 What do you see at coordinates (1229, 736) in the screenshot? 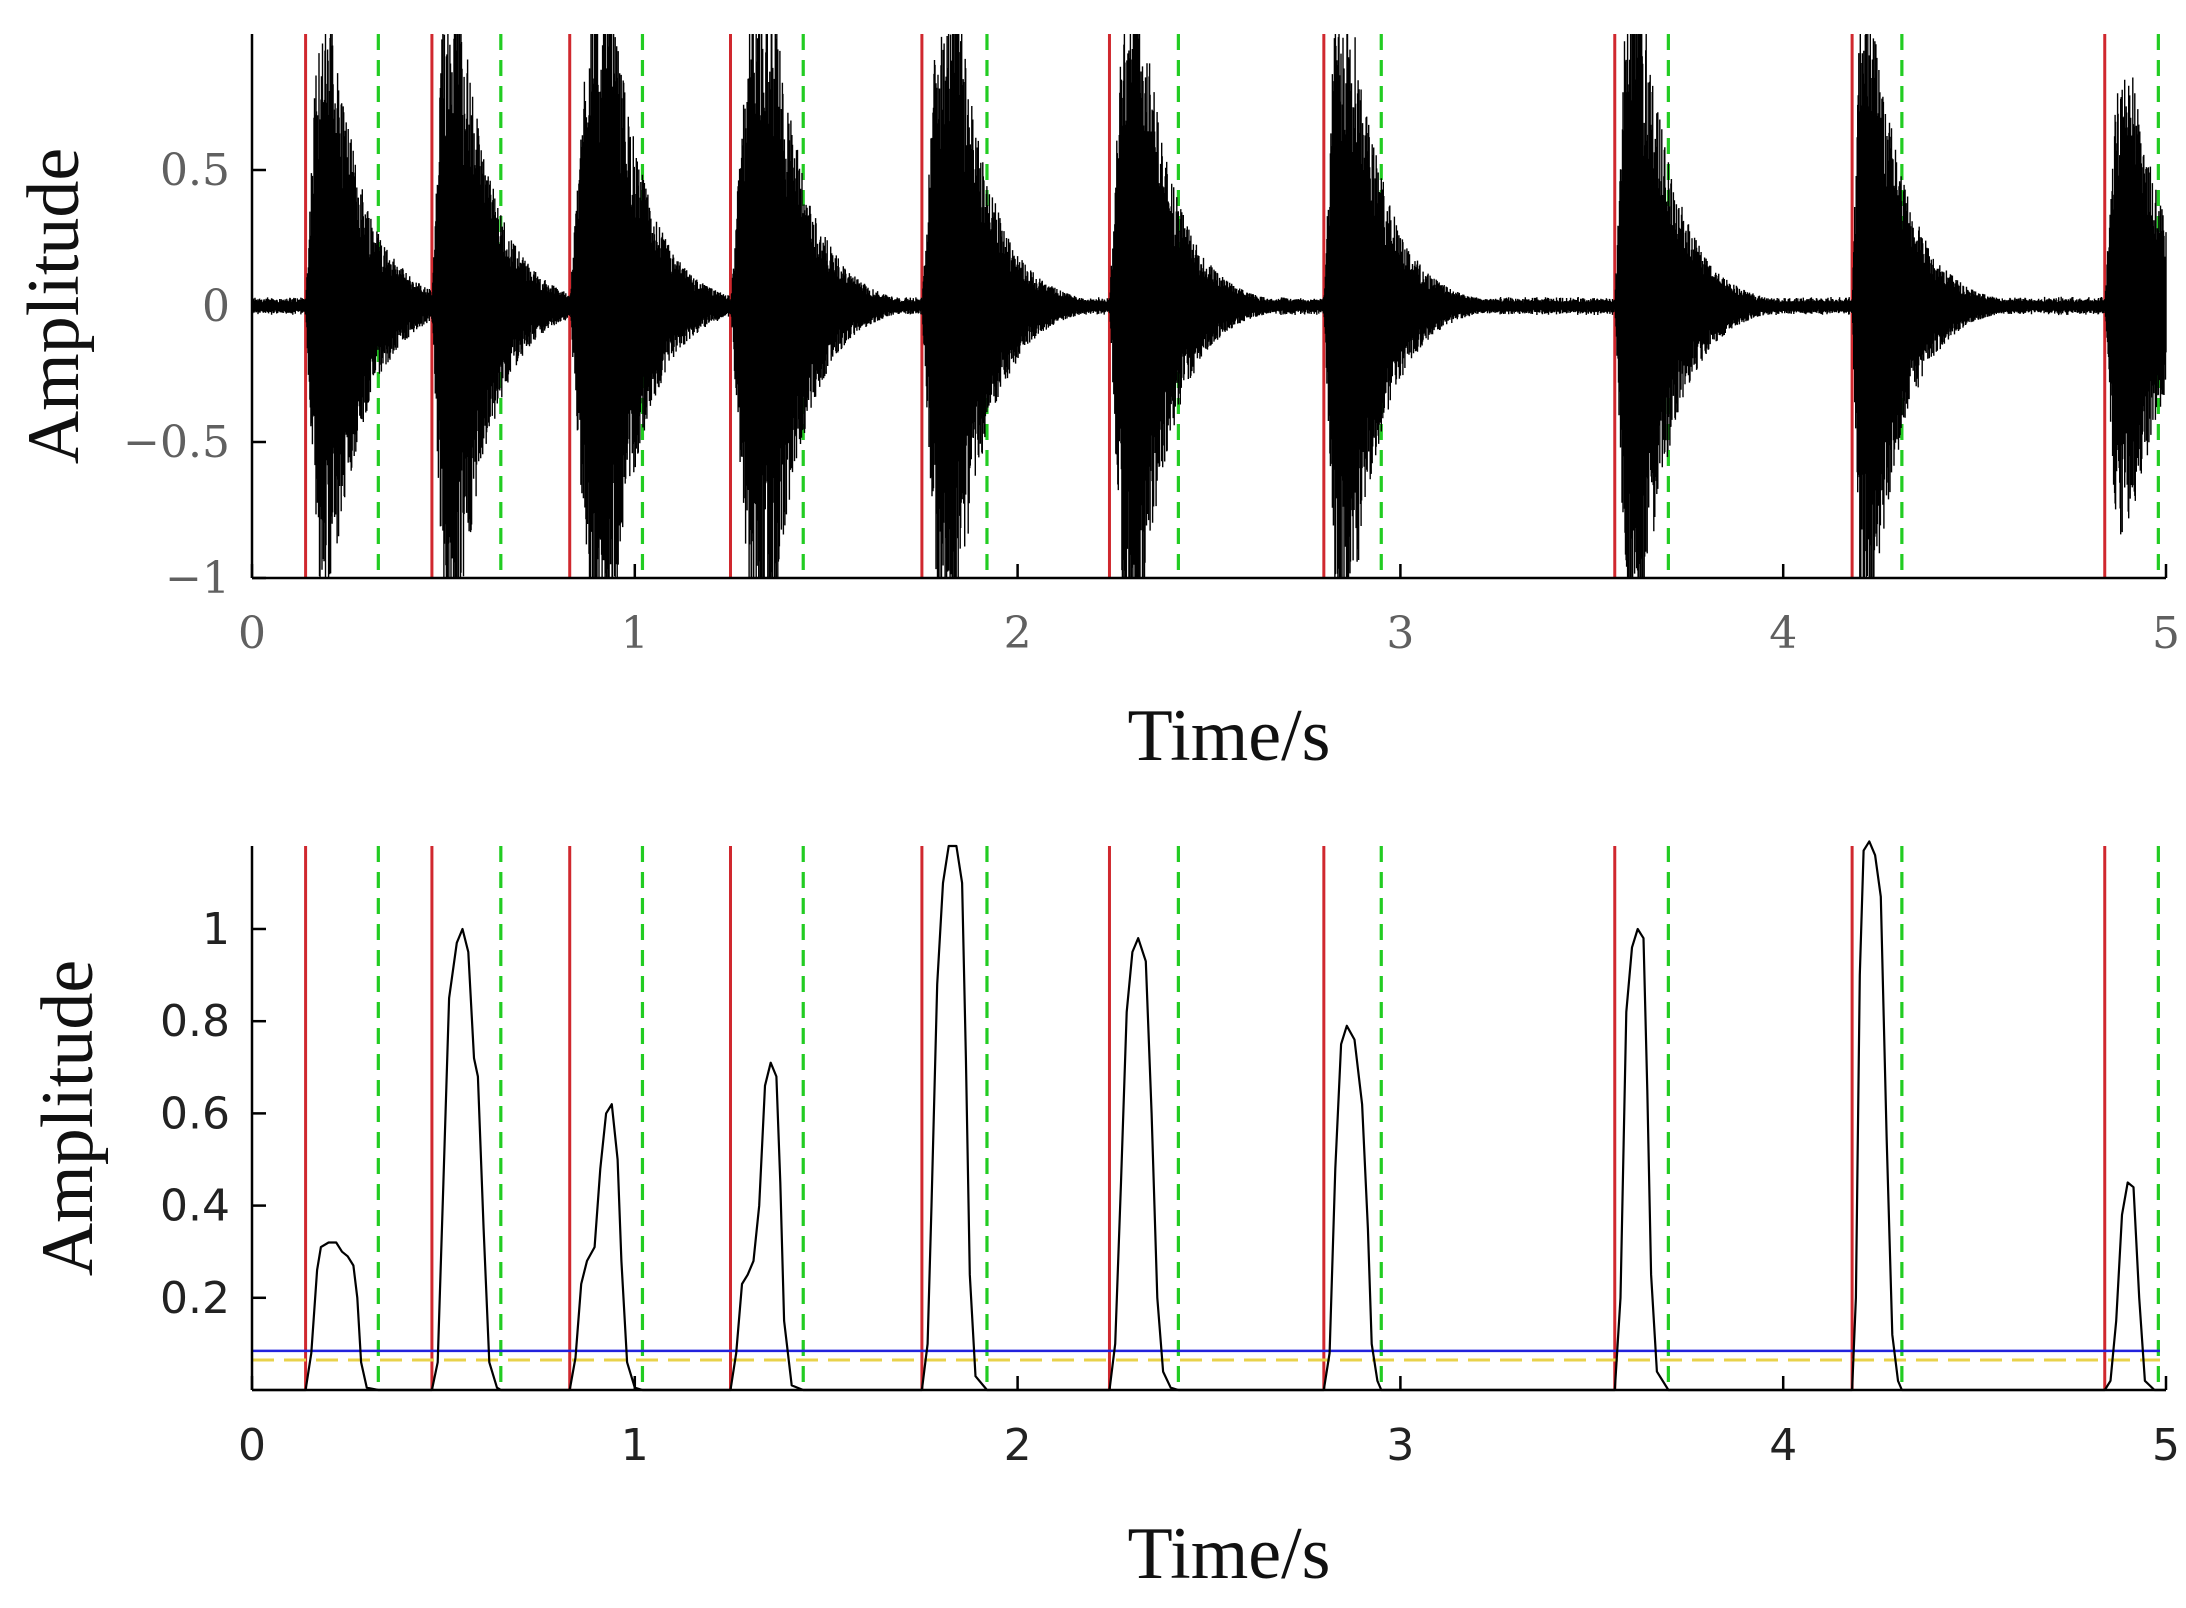
I see `top-x-axis-label: Time/s` at bounding box center [1229, 736].